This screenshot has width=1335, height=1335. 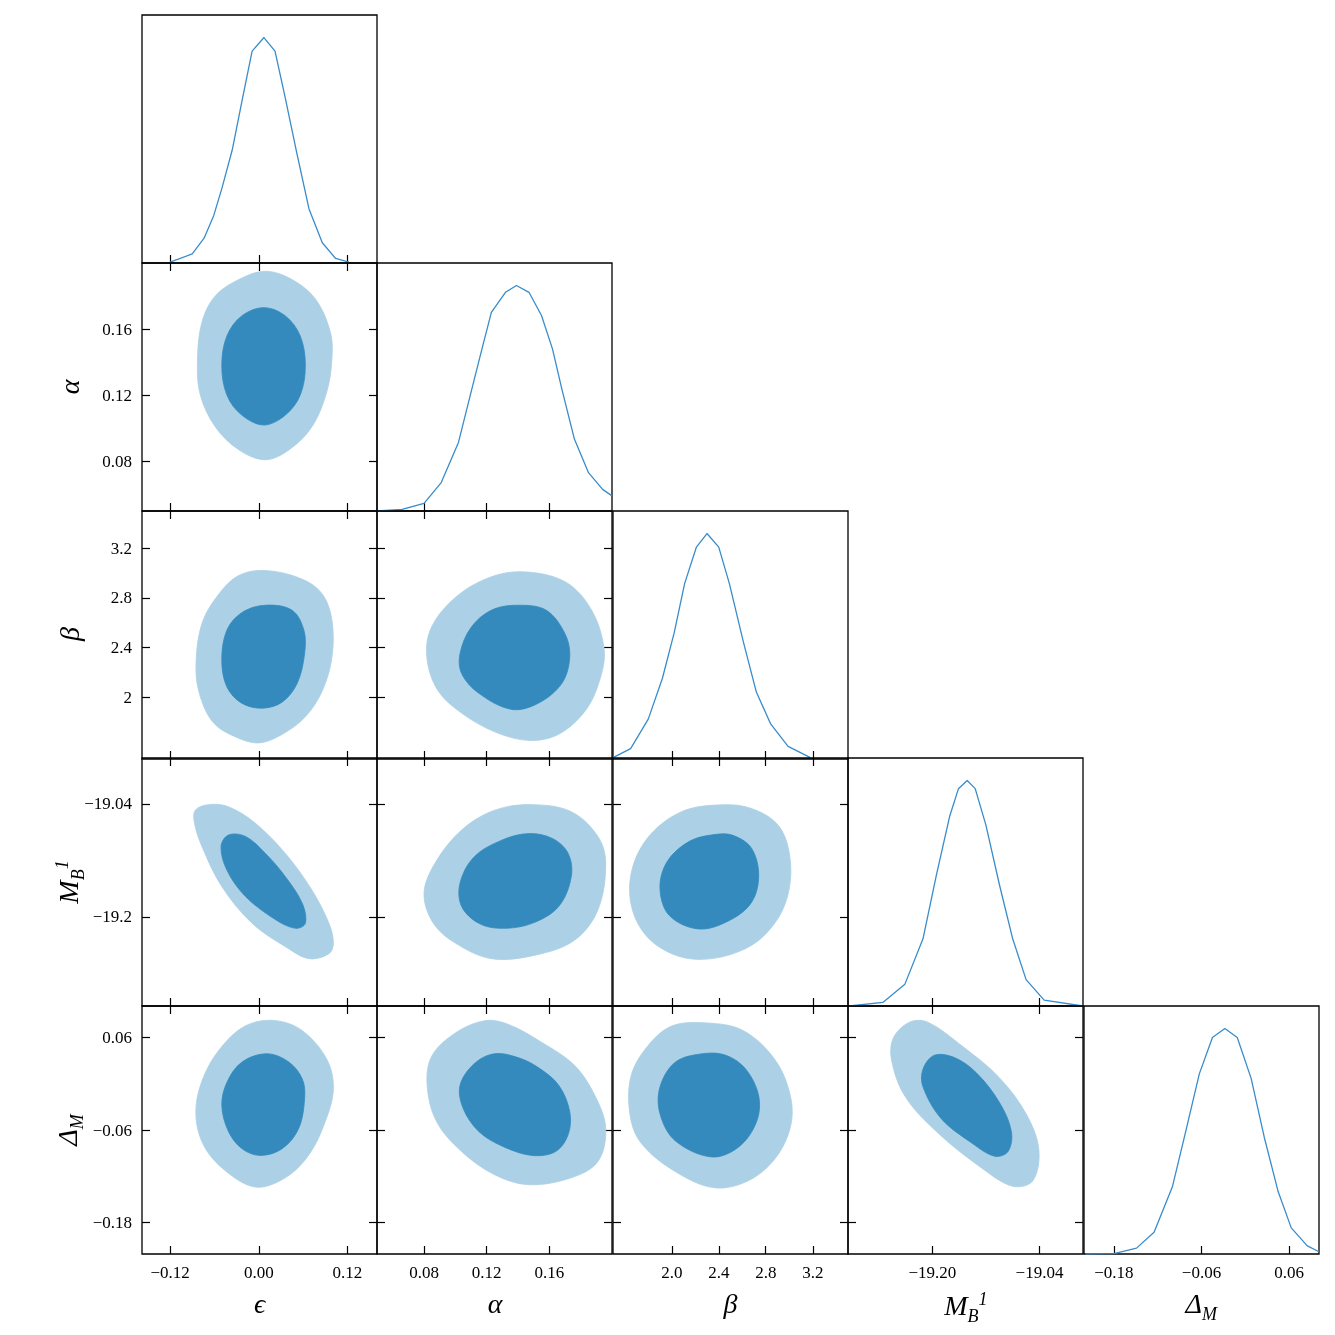 I want to click on x-axis-title: ϵ, so click(x=260, y=1303).